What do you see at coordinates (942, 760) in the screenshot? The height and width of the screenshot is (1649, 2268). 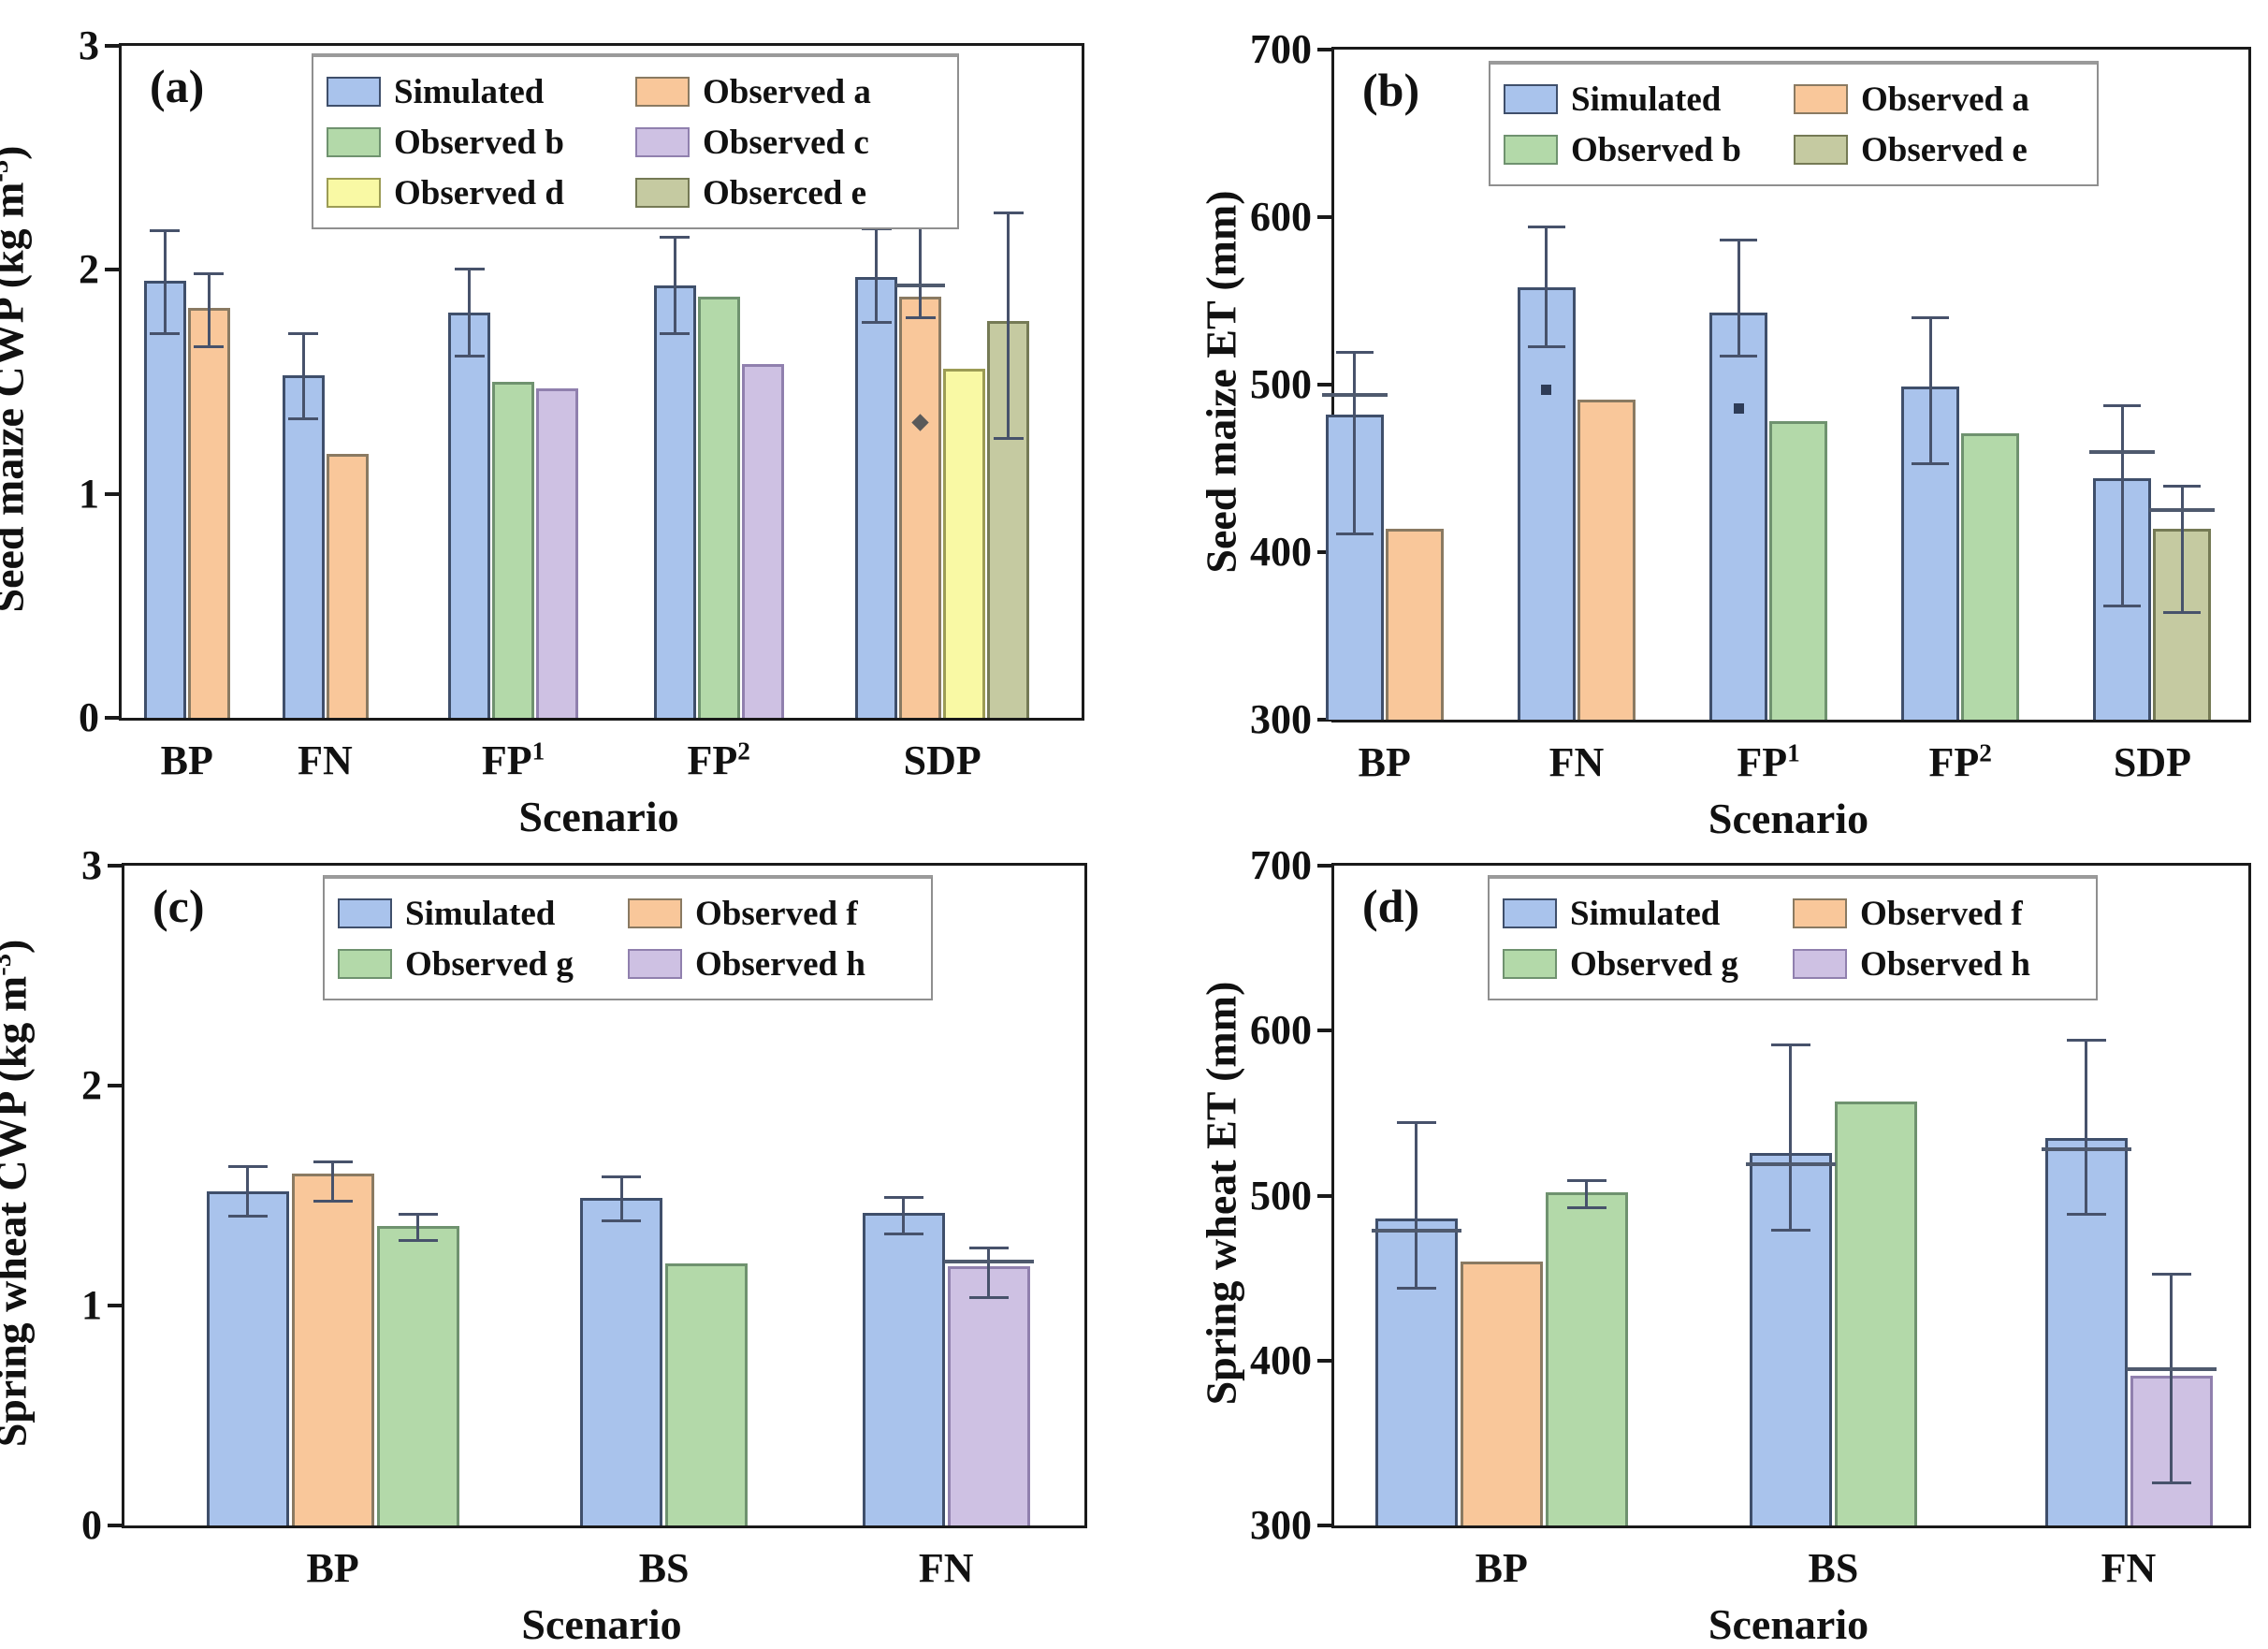 I see `x-category-label: SDP` at bounding box center [942, 760].